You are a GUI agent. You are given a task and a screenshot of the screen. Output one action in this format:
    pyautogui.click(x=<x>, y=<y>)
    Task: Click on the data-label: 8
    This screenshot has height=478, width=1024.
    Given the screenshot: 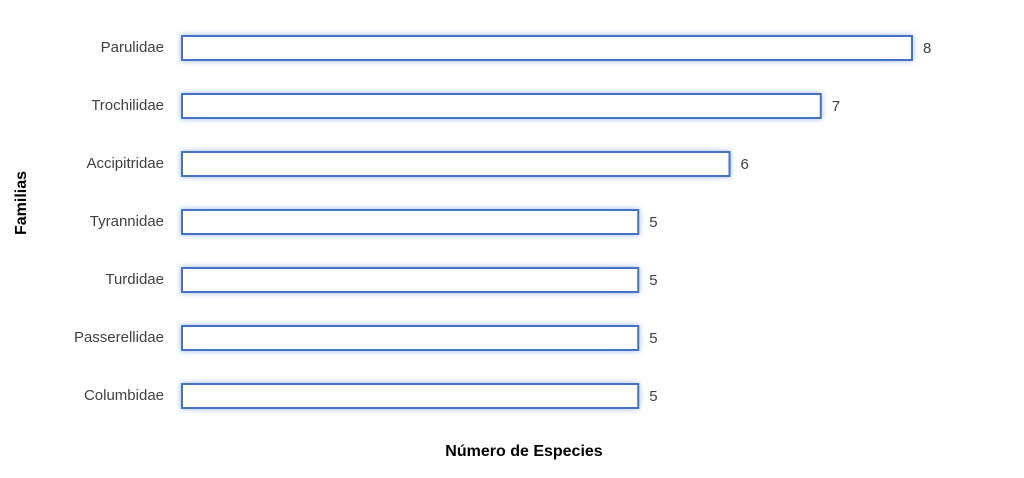 What is the action you would take?
    pyautogui.click(x=927, y=48)
    